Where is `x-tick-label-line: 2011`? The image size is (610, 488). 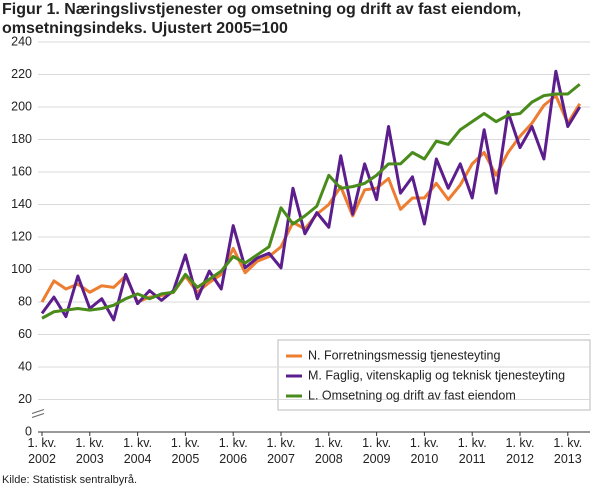
x-tick-label-line: 2011 is located at coordinates (472, 459).